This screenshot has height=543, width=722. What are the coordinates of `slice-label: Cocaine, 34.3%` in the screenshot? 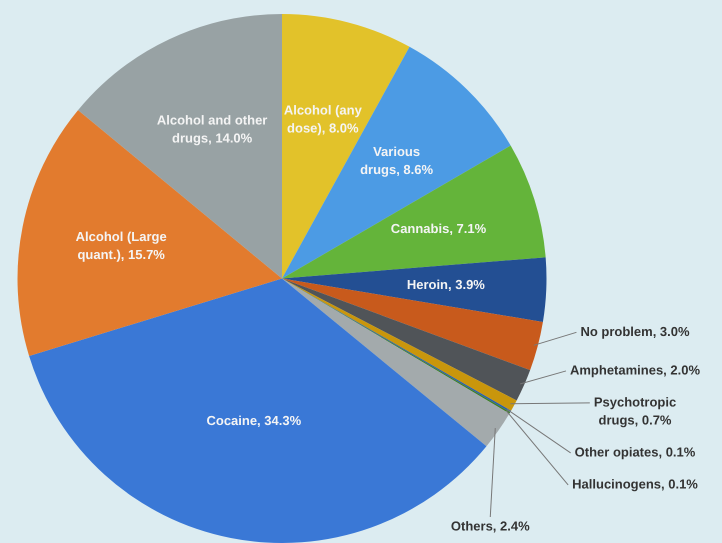 It's located at (254, 420).